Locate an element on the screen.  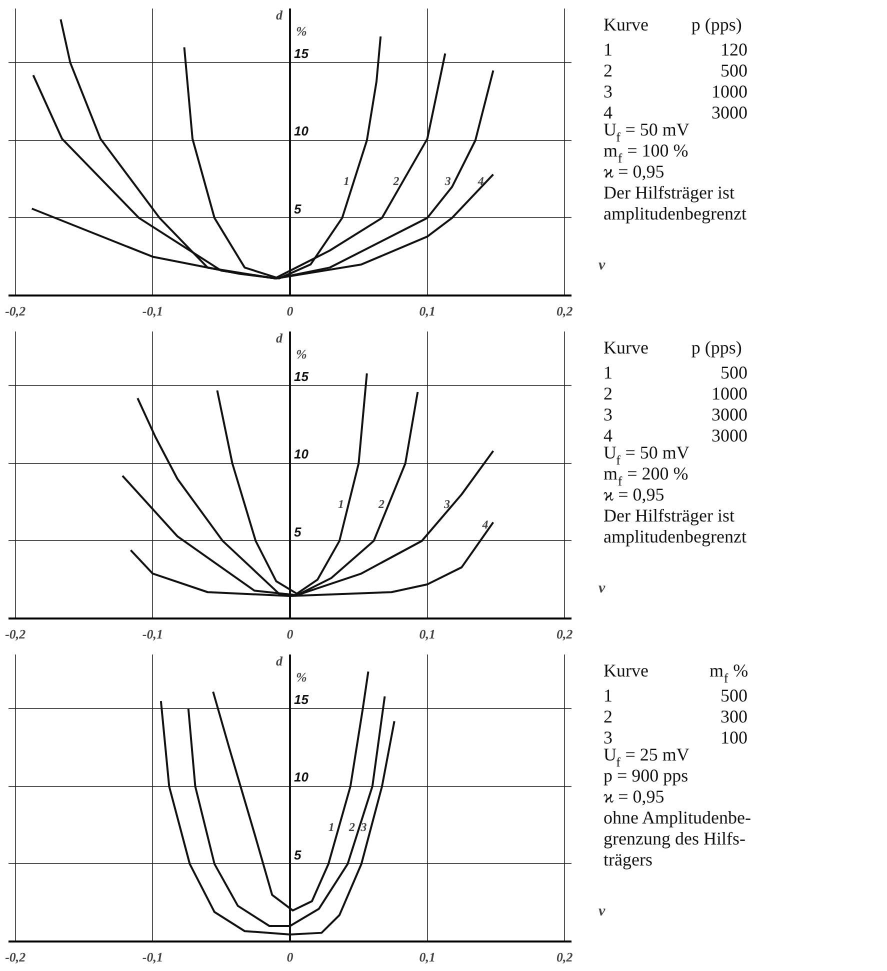
text: 1 120 is located at coordinates (676, 50).